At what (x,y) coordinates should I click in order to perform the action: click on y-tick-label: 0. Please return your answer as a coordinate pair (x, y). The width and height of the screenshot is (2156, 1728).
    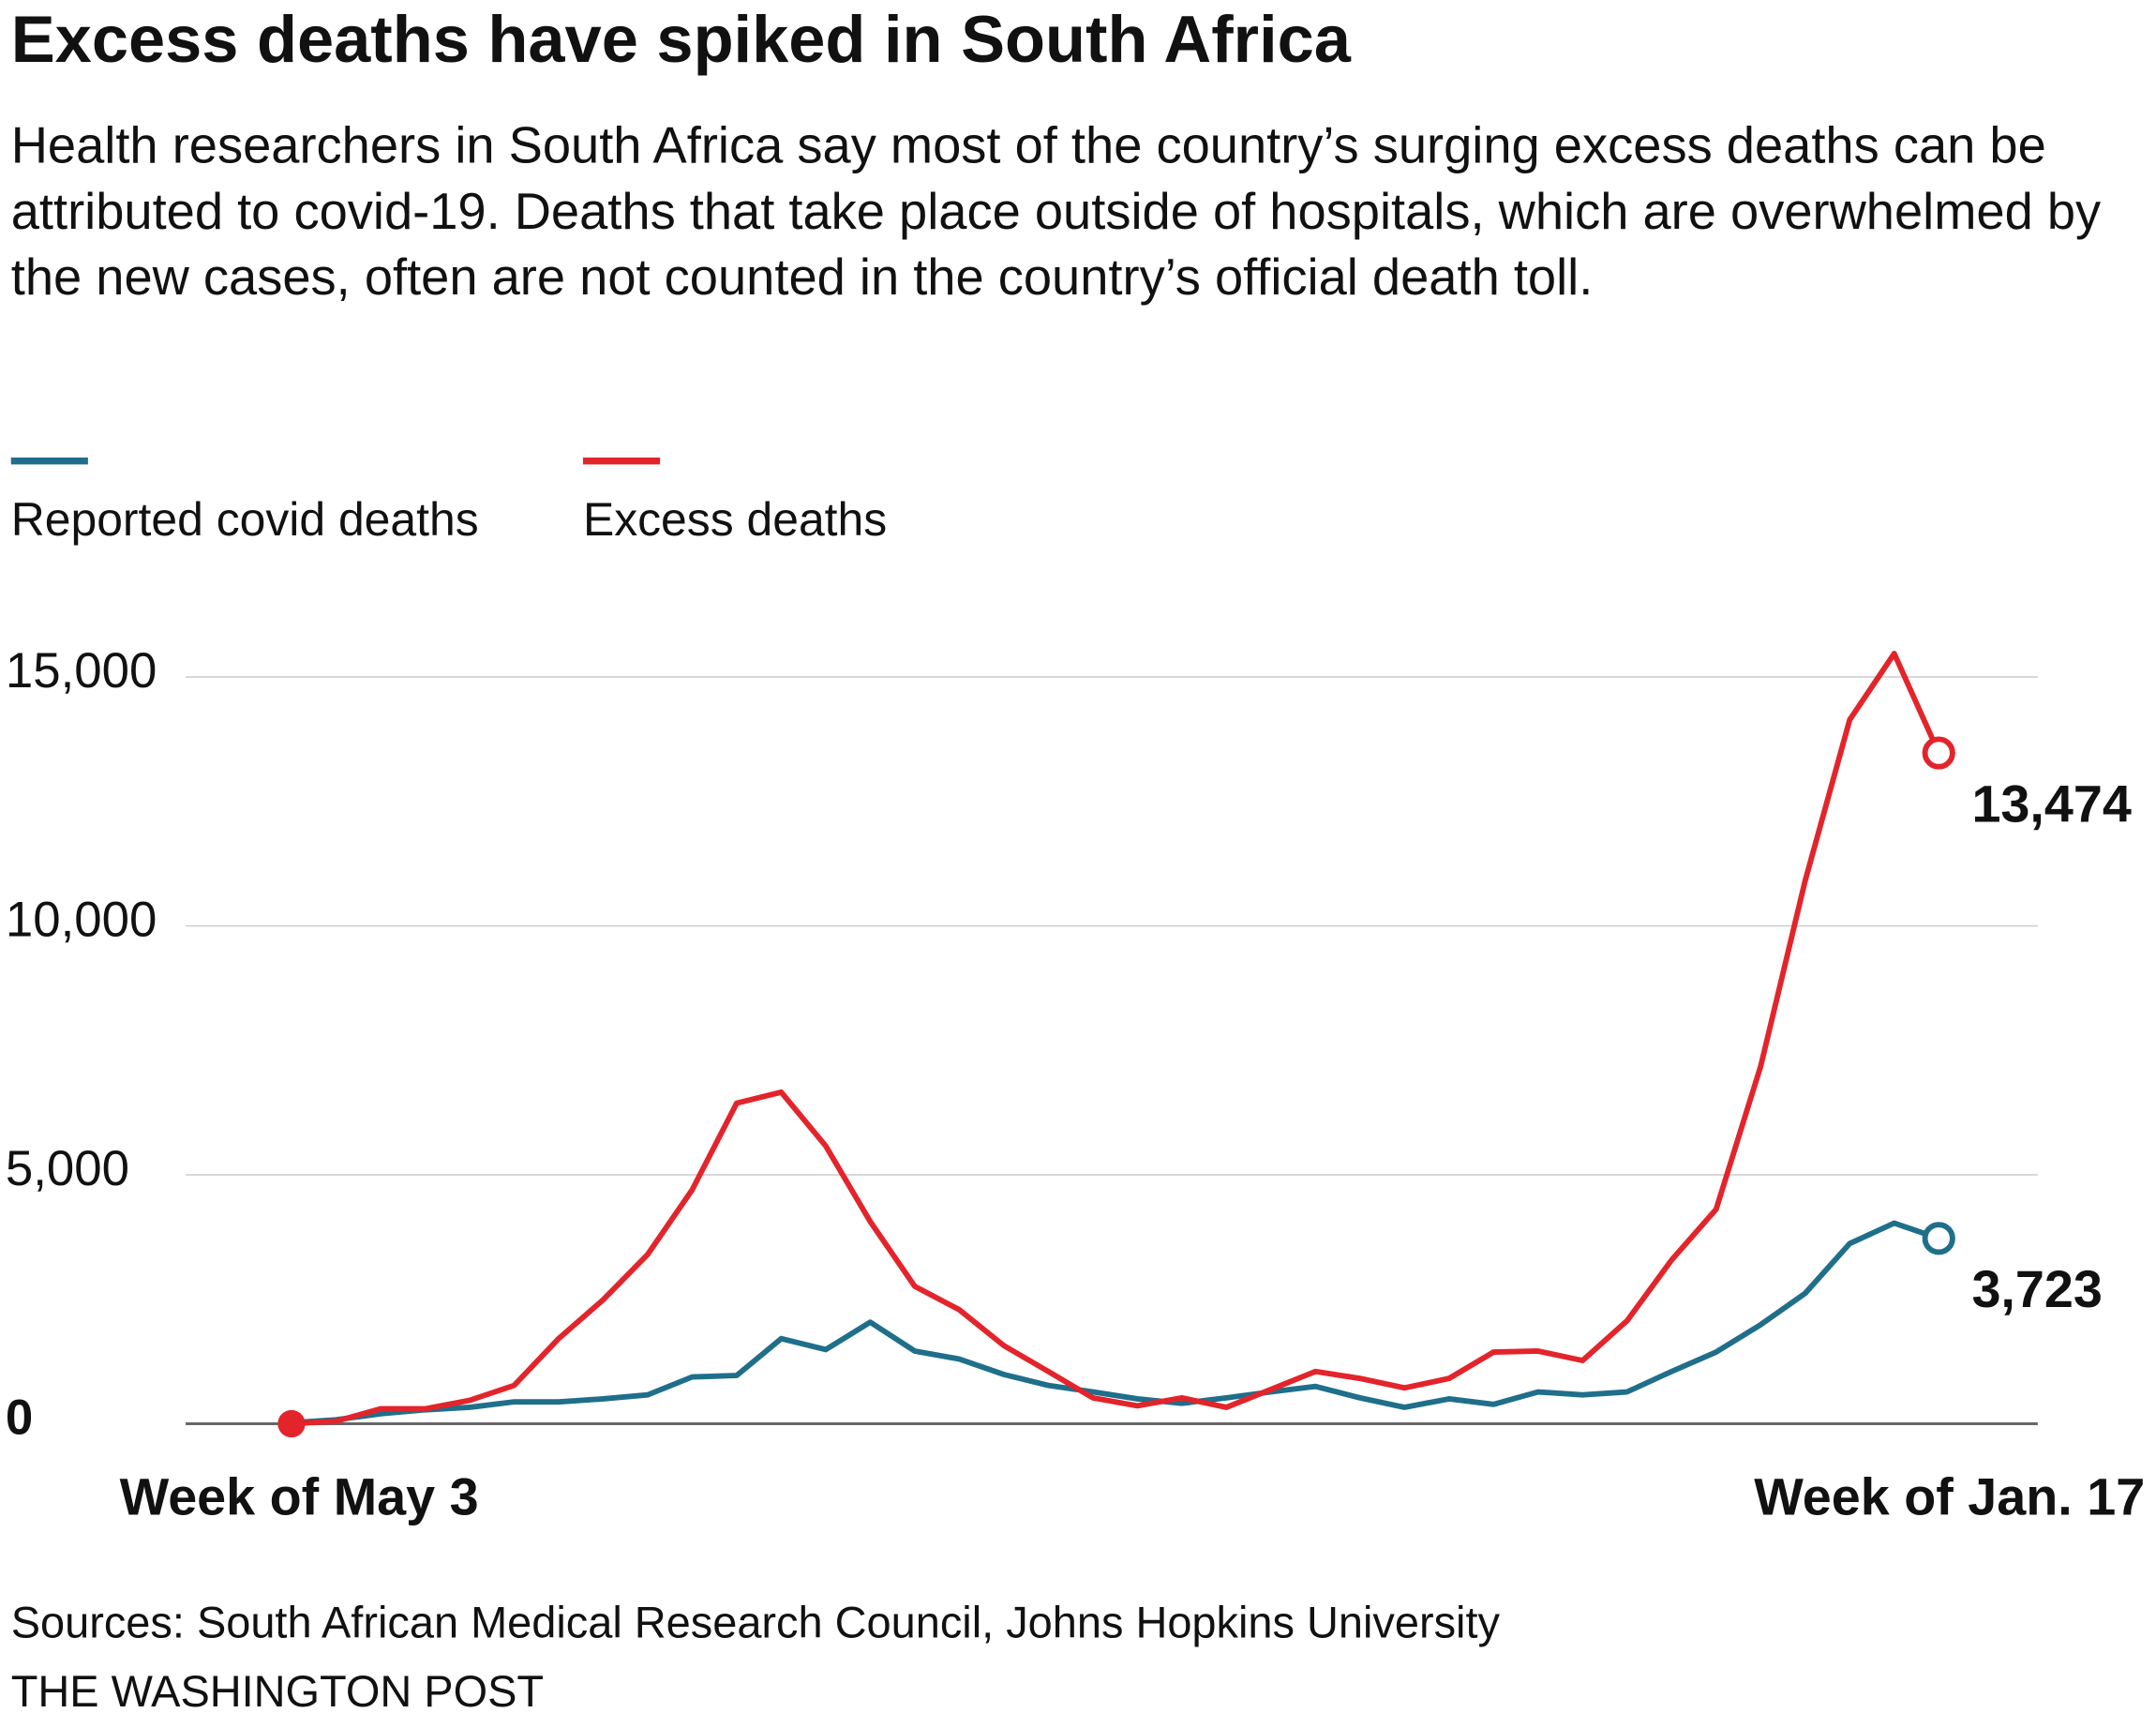
    Looking at the image, I should click on (19, 1418).